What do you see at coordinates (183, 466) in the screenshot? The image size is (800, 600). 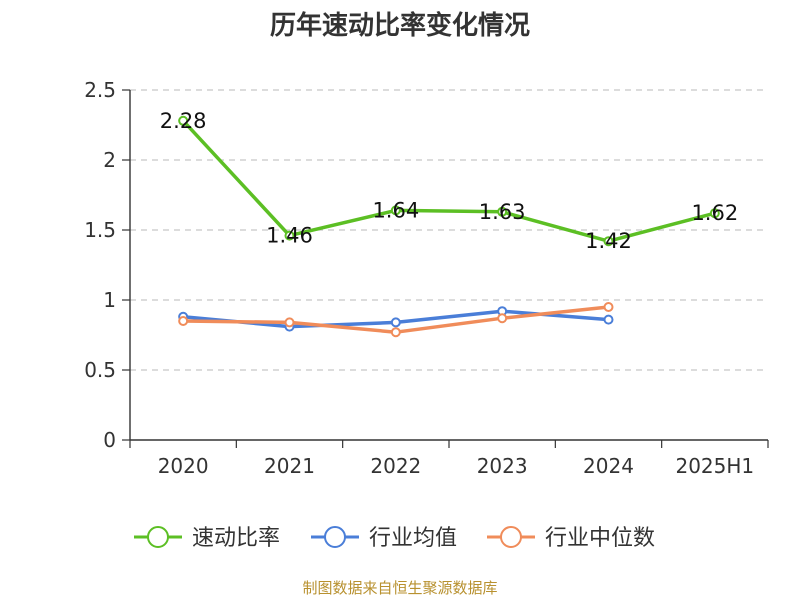 I see `x-tick-label: 2020` at bounding box center [183, 466].